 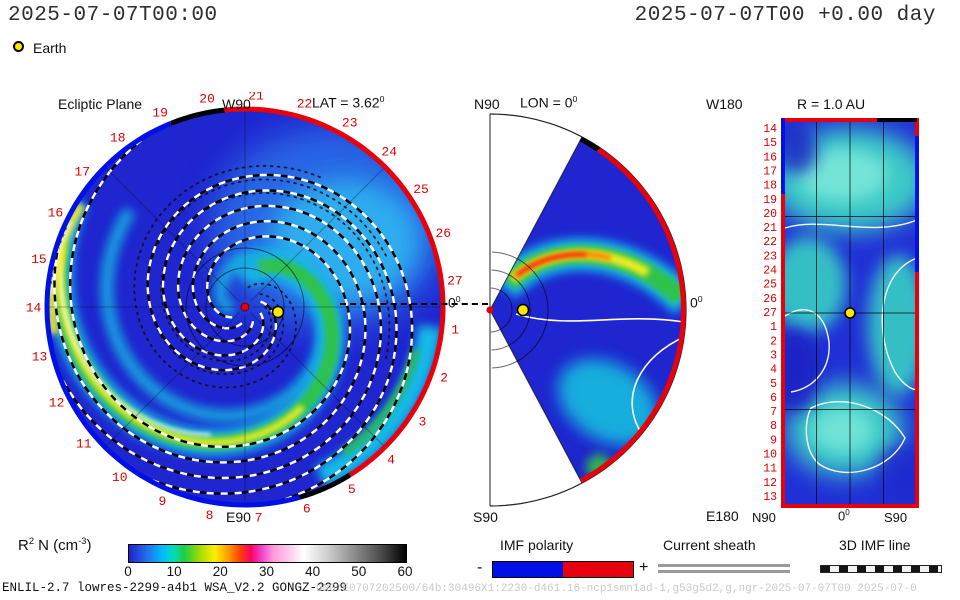 I want to click on meridional-s90-label: S90, so click(x=485, y=517).